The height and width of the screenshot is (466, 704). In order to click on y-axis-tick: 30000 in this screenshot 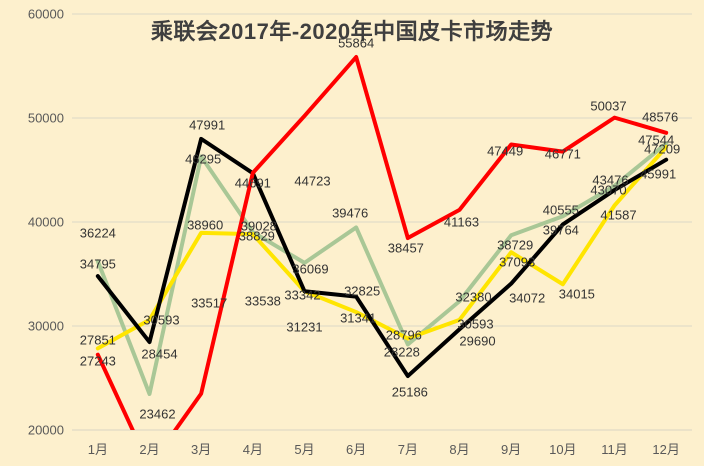, I will do `click(45, 326)`.